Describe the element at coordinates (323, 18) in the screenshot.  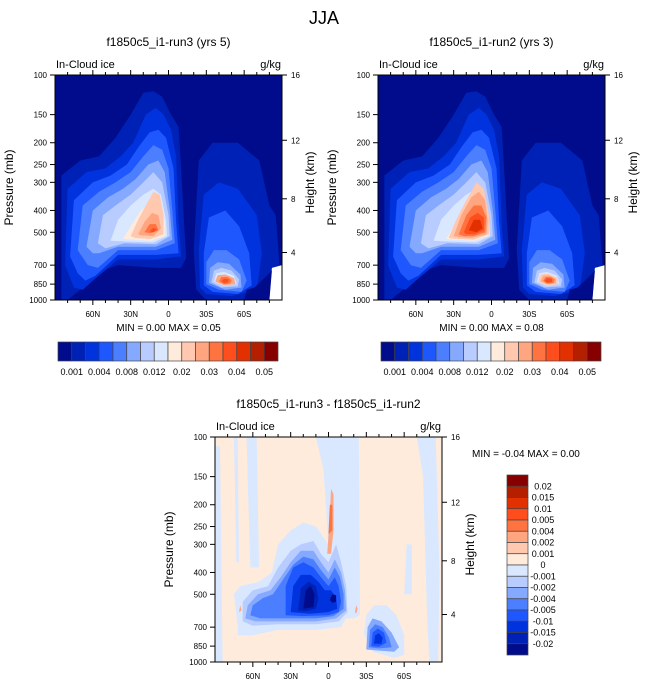
I see `main-title: JJA` at that location.